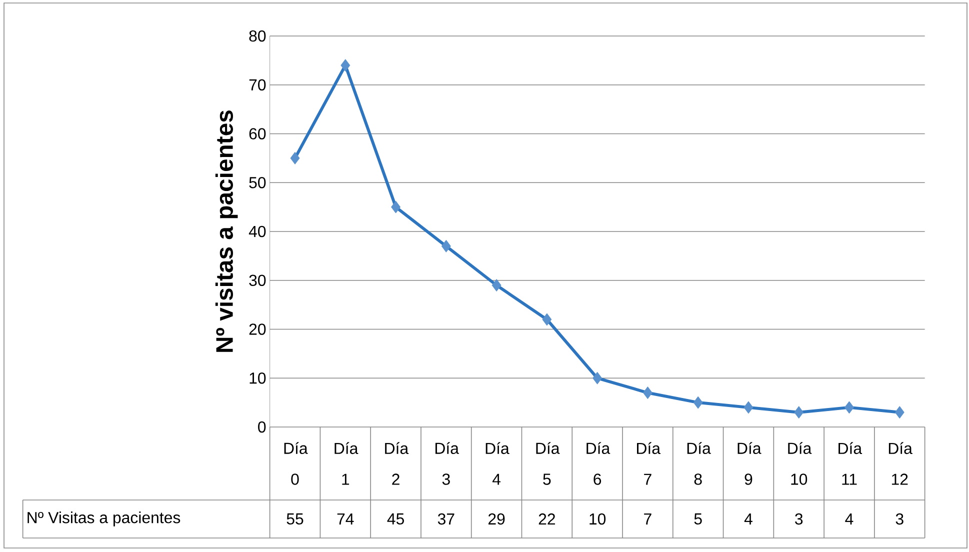 The height and width of the screenshot is (552, 969). What do you see at coordinates (598, 463) in the screenshot?
I see `category-label: Día 6` at bounding box center [598, 463].